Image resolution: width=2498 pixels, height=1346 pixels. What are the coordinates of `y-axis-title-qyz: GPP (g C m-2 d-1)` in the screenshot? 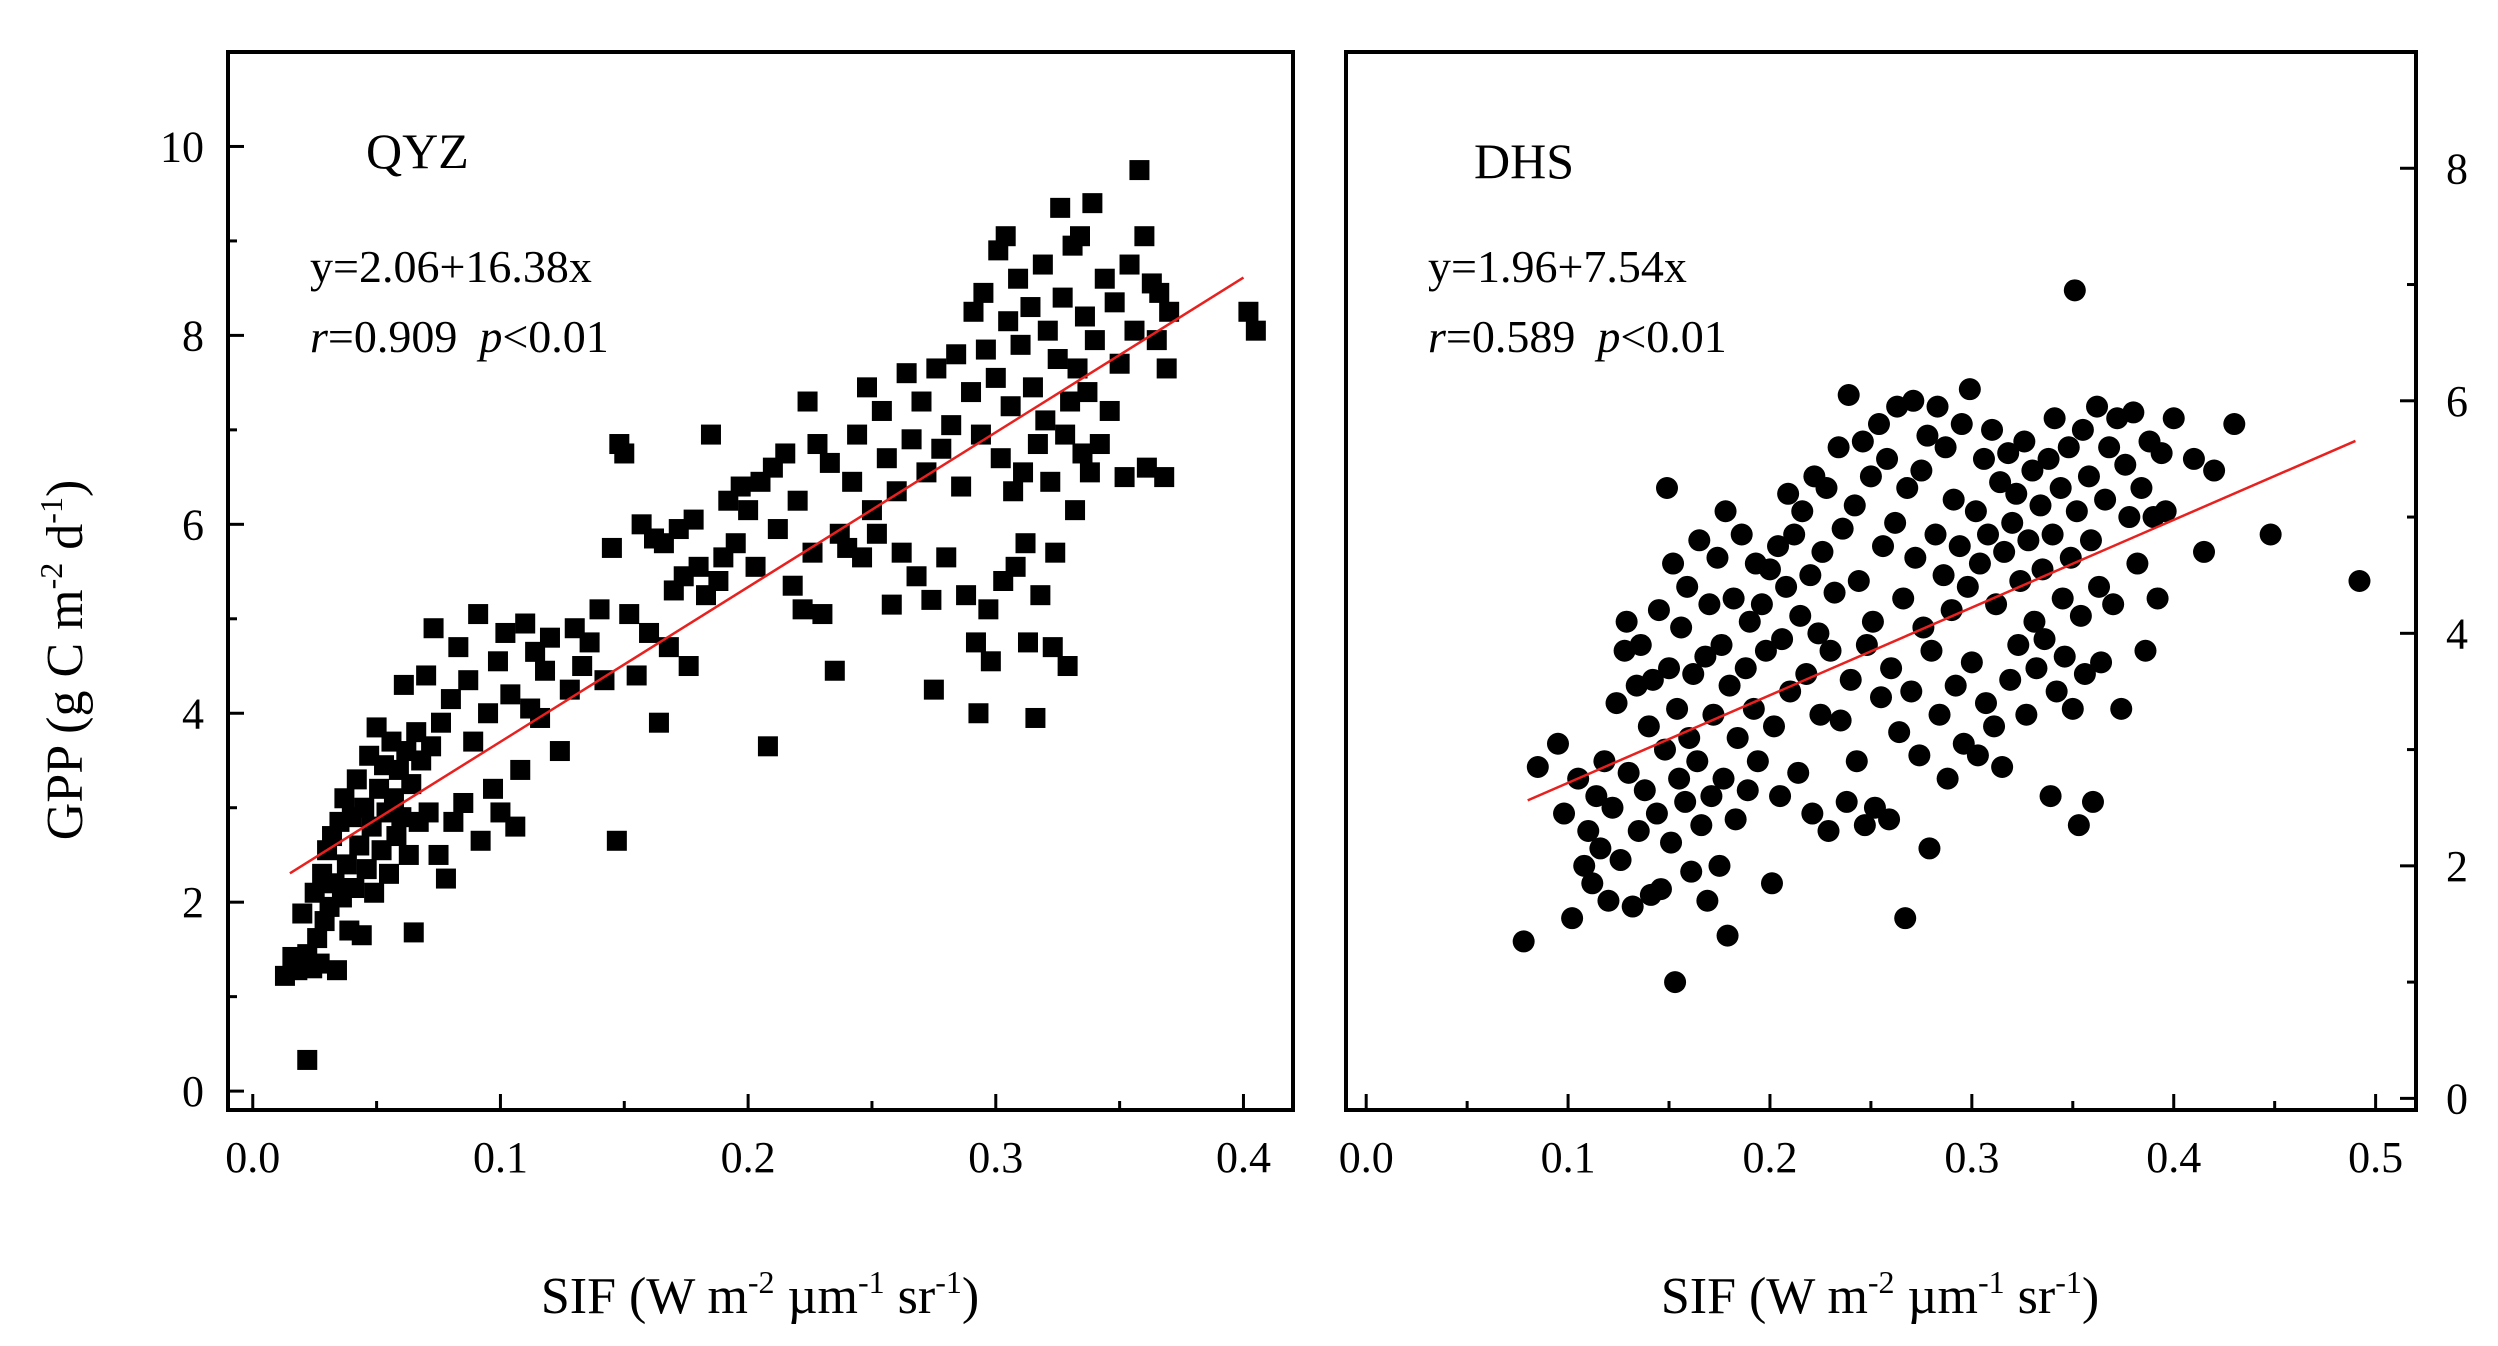 It's located at (63, 660).